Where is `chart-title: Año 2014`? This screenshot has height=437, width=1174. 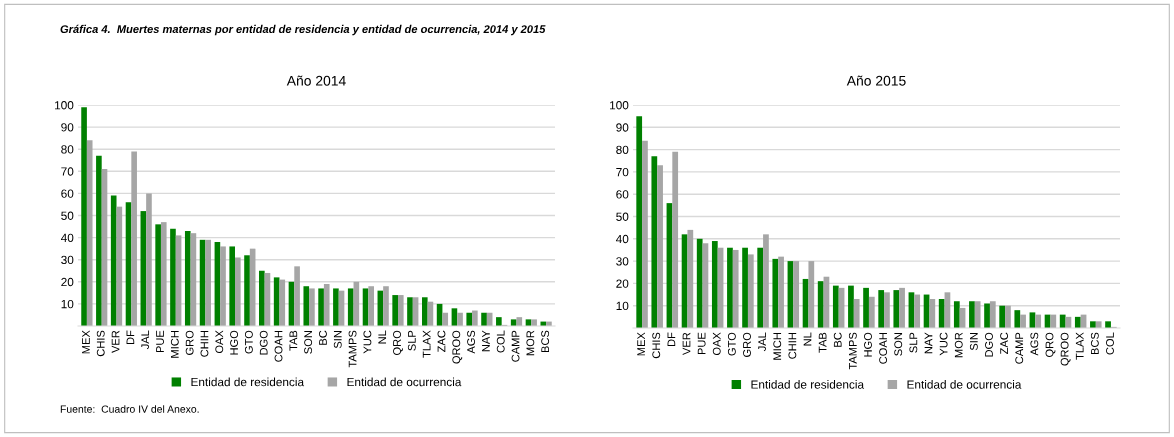
chart-title: Año 2014 is located at coordinates (316, 80).